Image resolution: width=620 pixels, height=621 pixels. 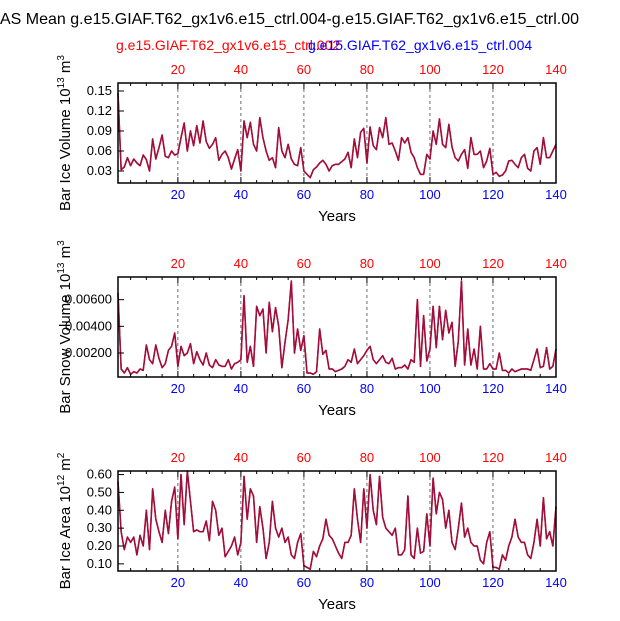 What do you see at coordinates (99, 170) in the screenshot?
I see `ytick-label: 0.03` at bounding box center [99, 170].